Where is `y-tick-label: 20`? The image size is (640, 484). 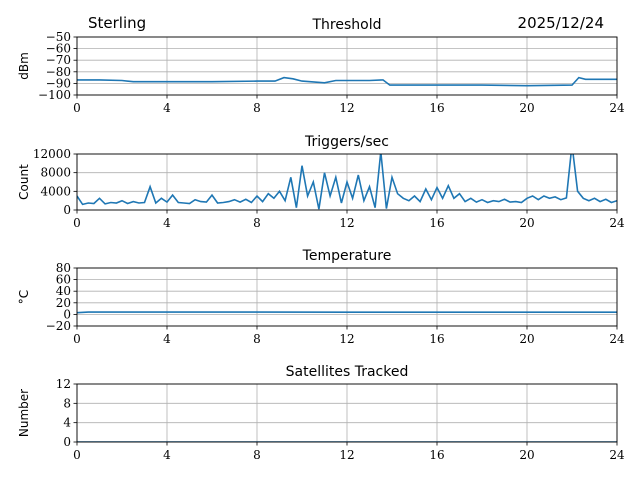 y-tick-label: 20 is located at coordinates (63, 303).